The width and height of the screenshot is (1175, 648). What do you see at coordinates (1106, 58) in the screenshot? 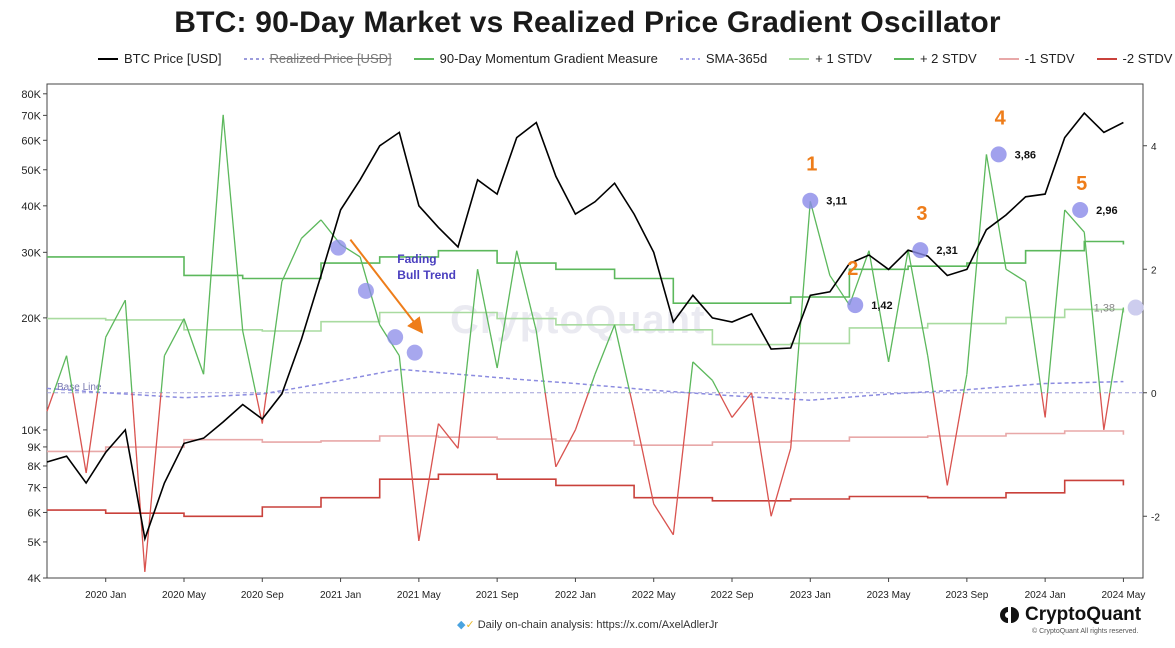
I see `legend-swatch-minus-2-stdv` at bounding box center [1106, 58].